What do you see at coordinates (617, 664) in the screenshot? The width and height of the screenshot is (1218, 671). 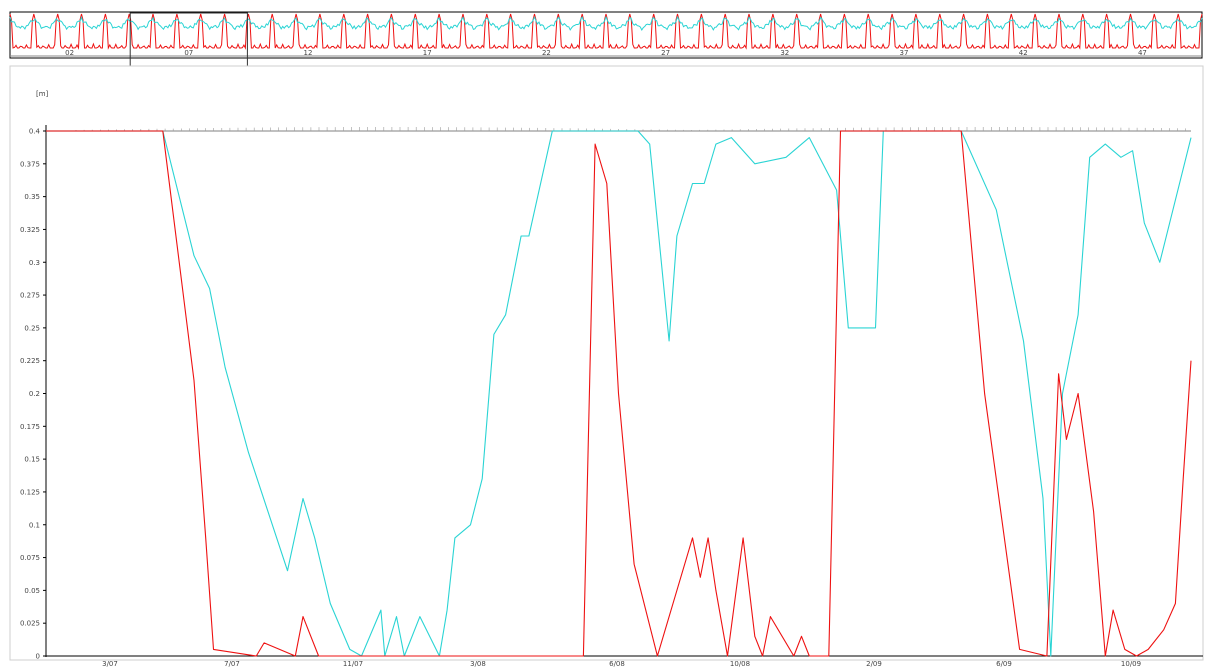 I see `x-tick-label: 6/08` at bounding box center [617, 664].